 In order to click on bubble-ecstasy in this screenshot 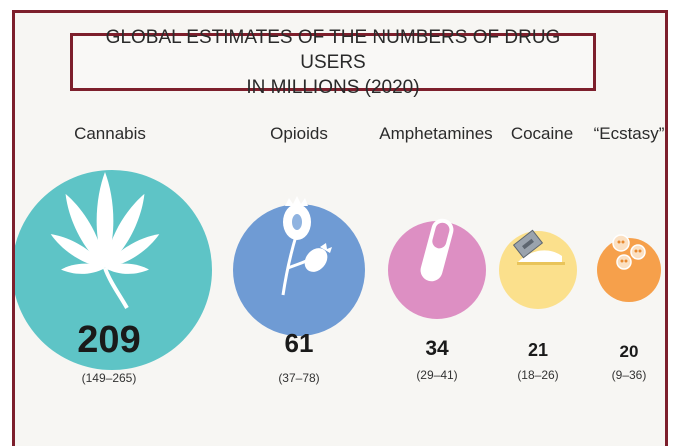, I will do `click(629, 270)`.